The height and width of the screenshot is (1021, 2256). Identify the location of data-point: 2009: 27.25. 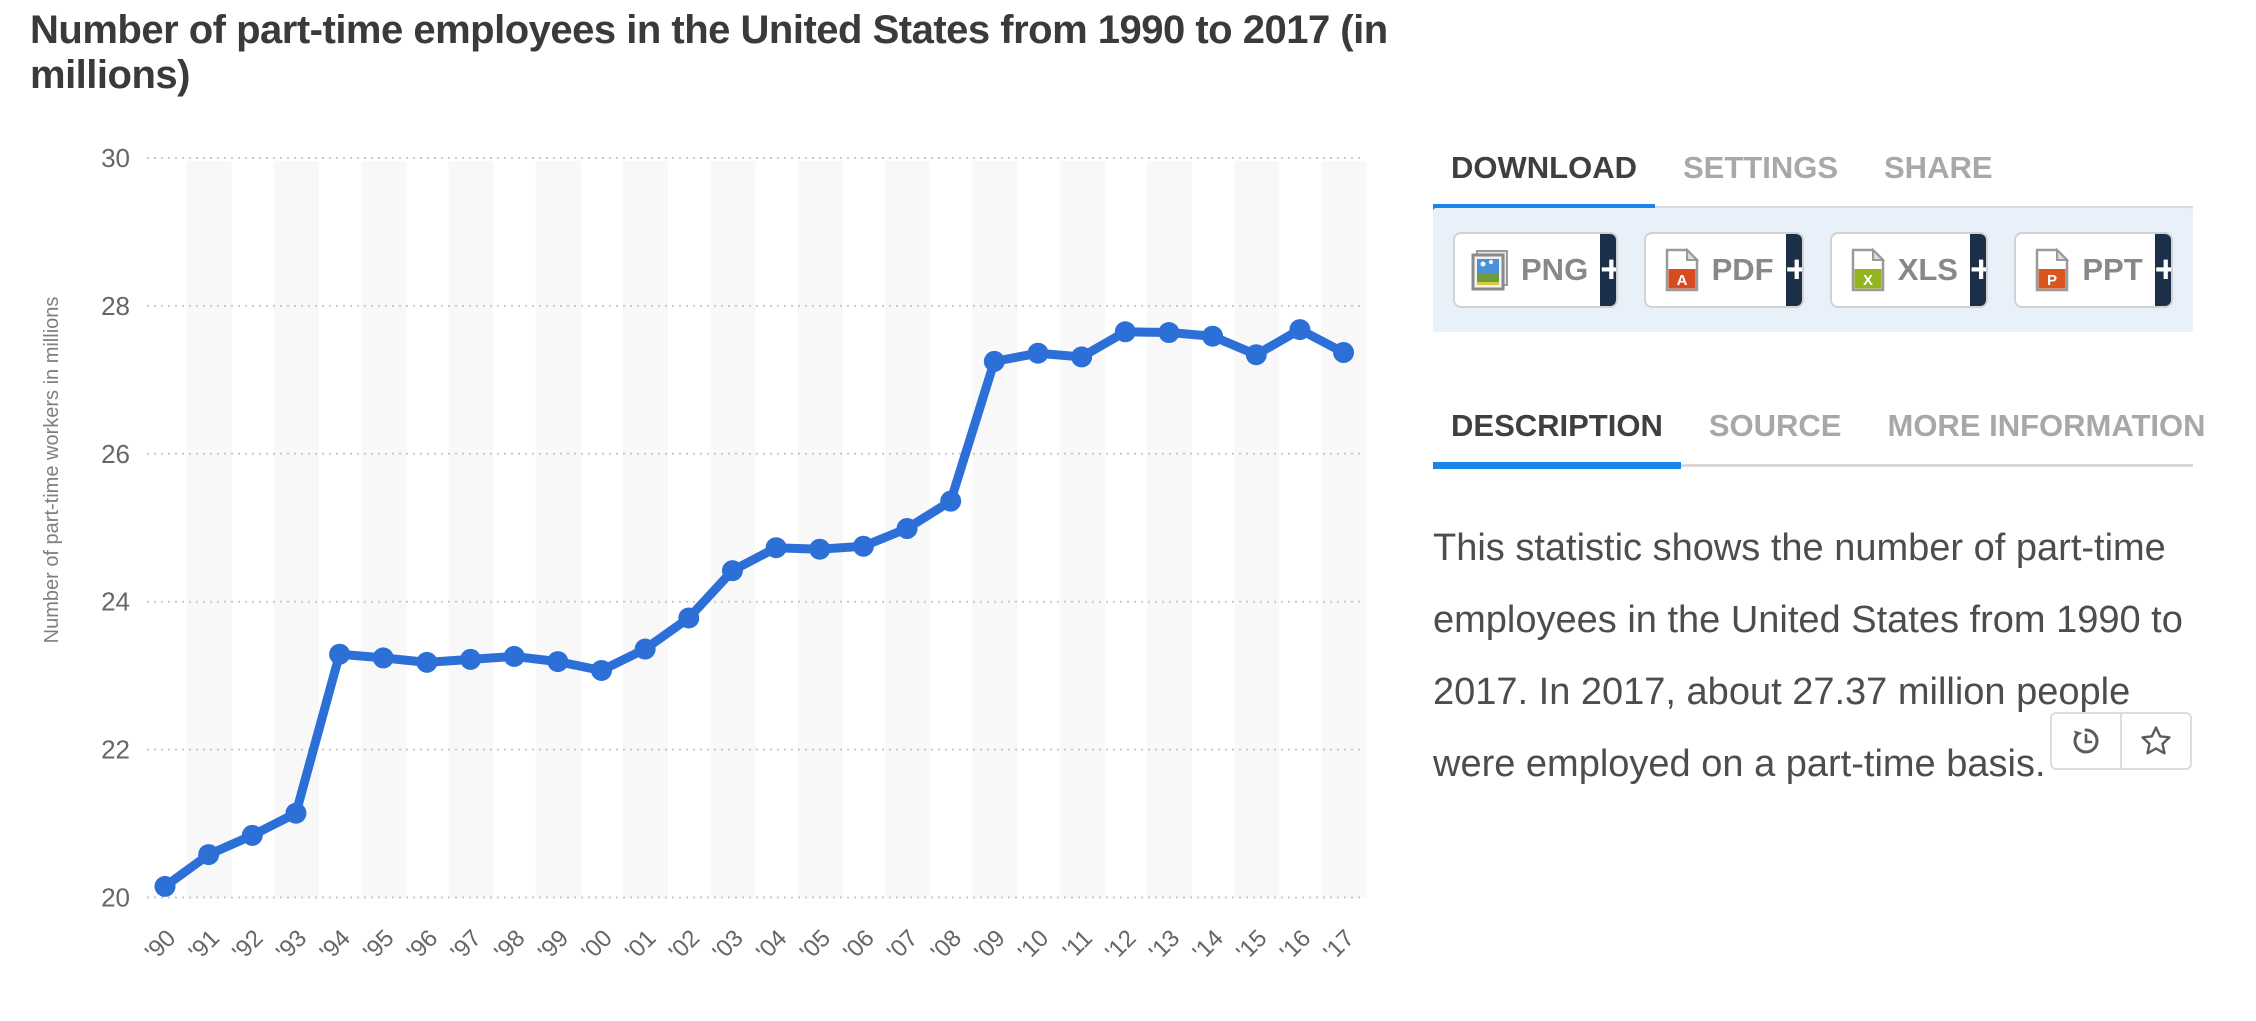
(994, 361).